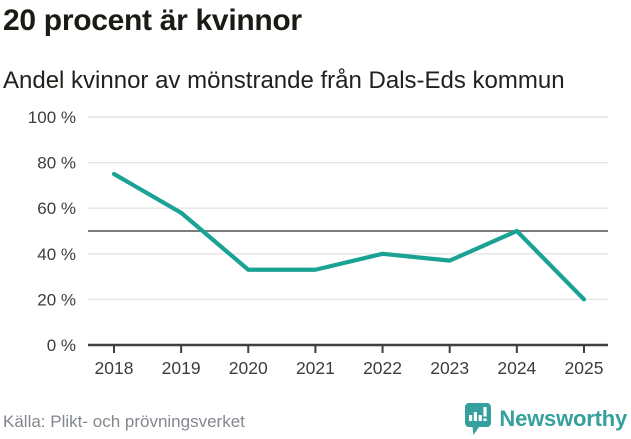 Image resolution: width=631 pixels, height=439 pixels. I want to click on x-axis-tick-label: 2021, so click(315, 368).